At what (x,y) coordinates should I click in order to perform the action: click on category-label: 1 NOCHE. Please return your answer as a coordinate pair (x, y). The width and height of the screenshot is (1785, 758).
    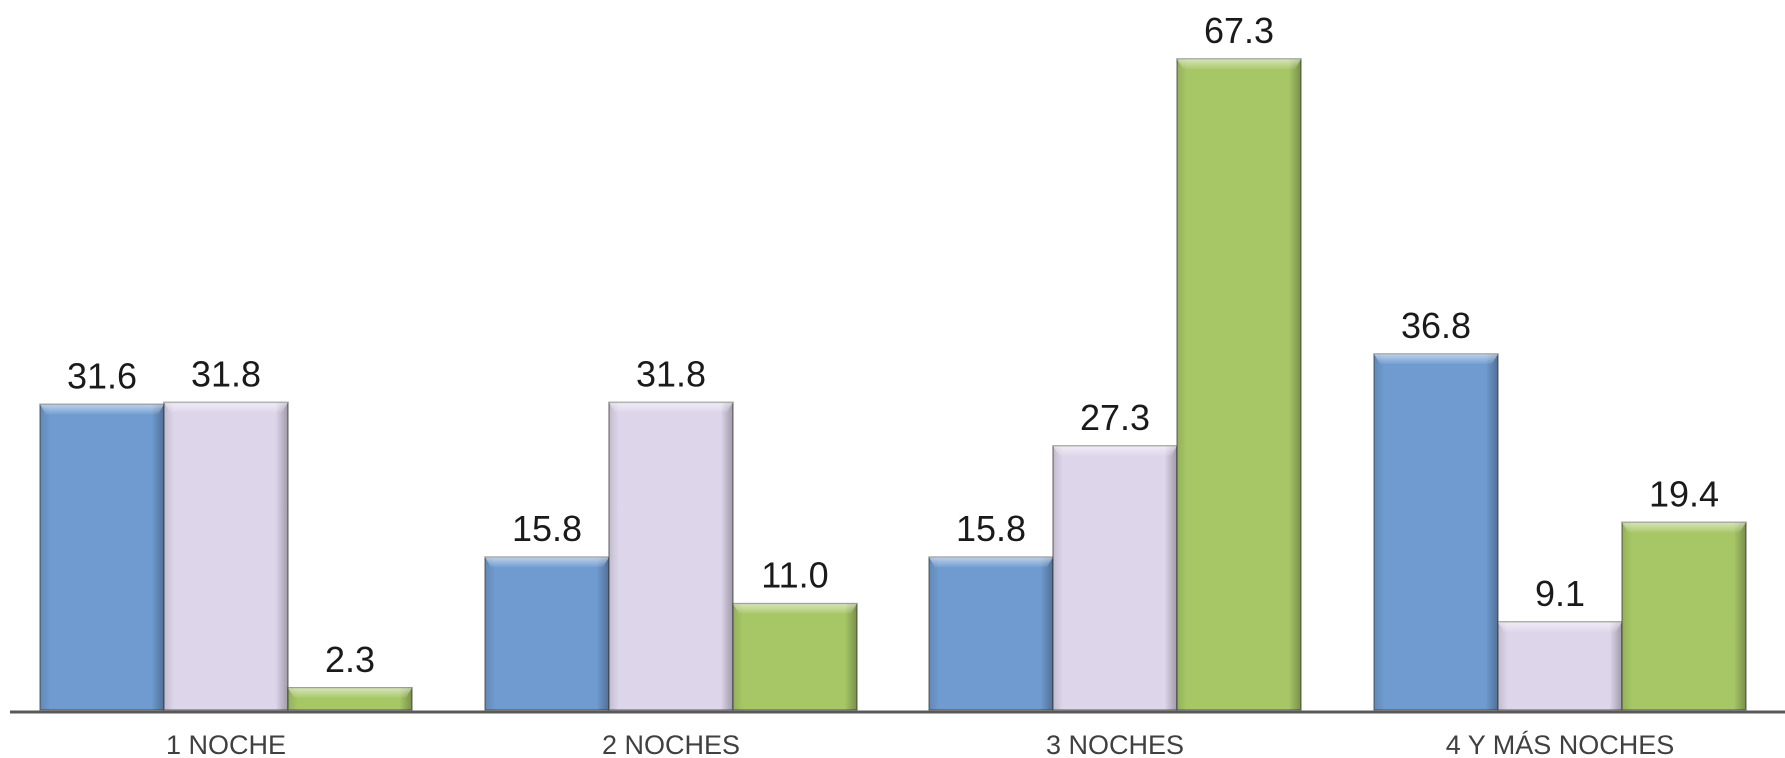
    Looking at the image, I should click on (226, 744).